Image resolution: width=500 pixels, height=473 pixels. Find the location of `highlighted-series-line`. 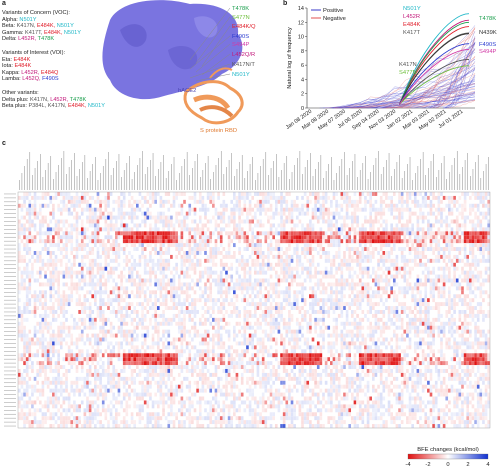

highlighted-series-line is located at coordinates (434, 74).